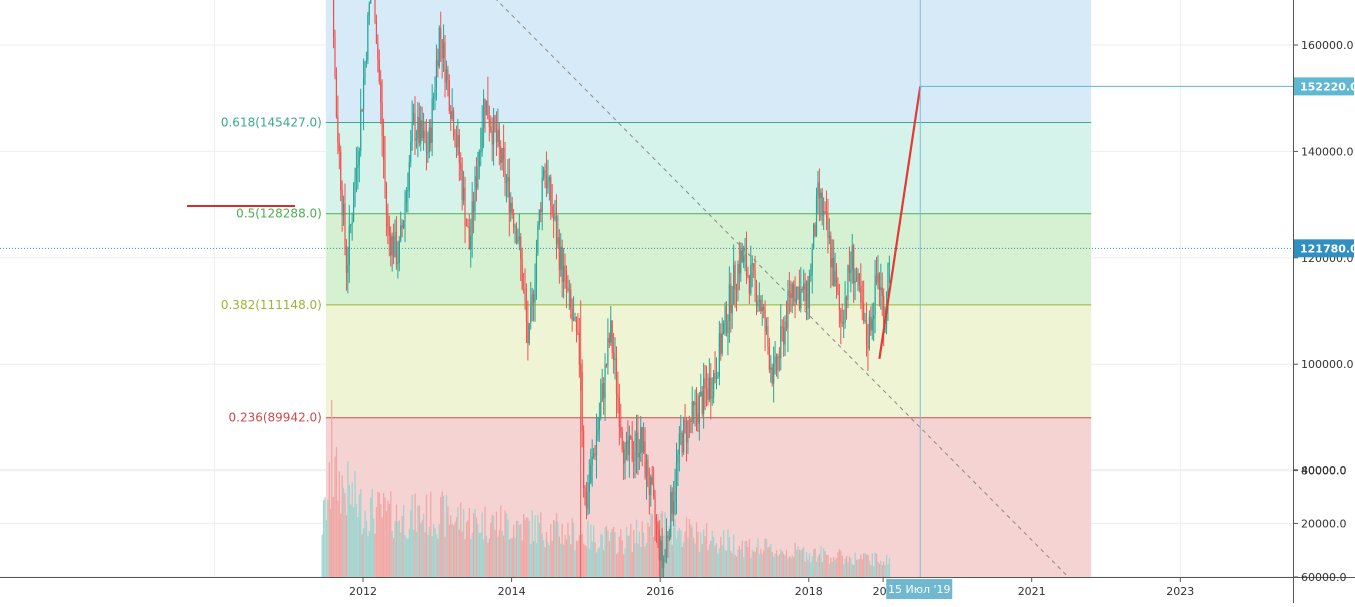 This screenshot has height=607, width=1355. Describe the element at coordinates (1324, 471) in the screenshot. I see `y-tick-label: 80000.0` at that location.